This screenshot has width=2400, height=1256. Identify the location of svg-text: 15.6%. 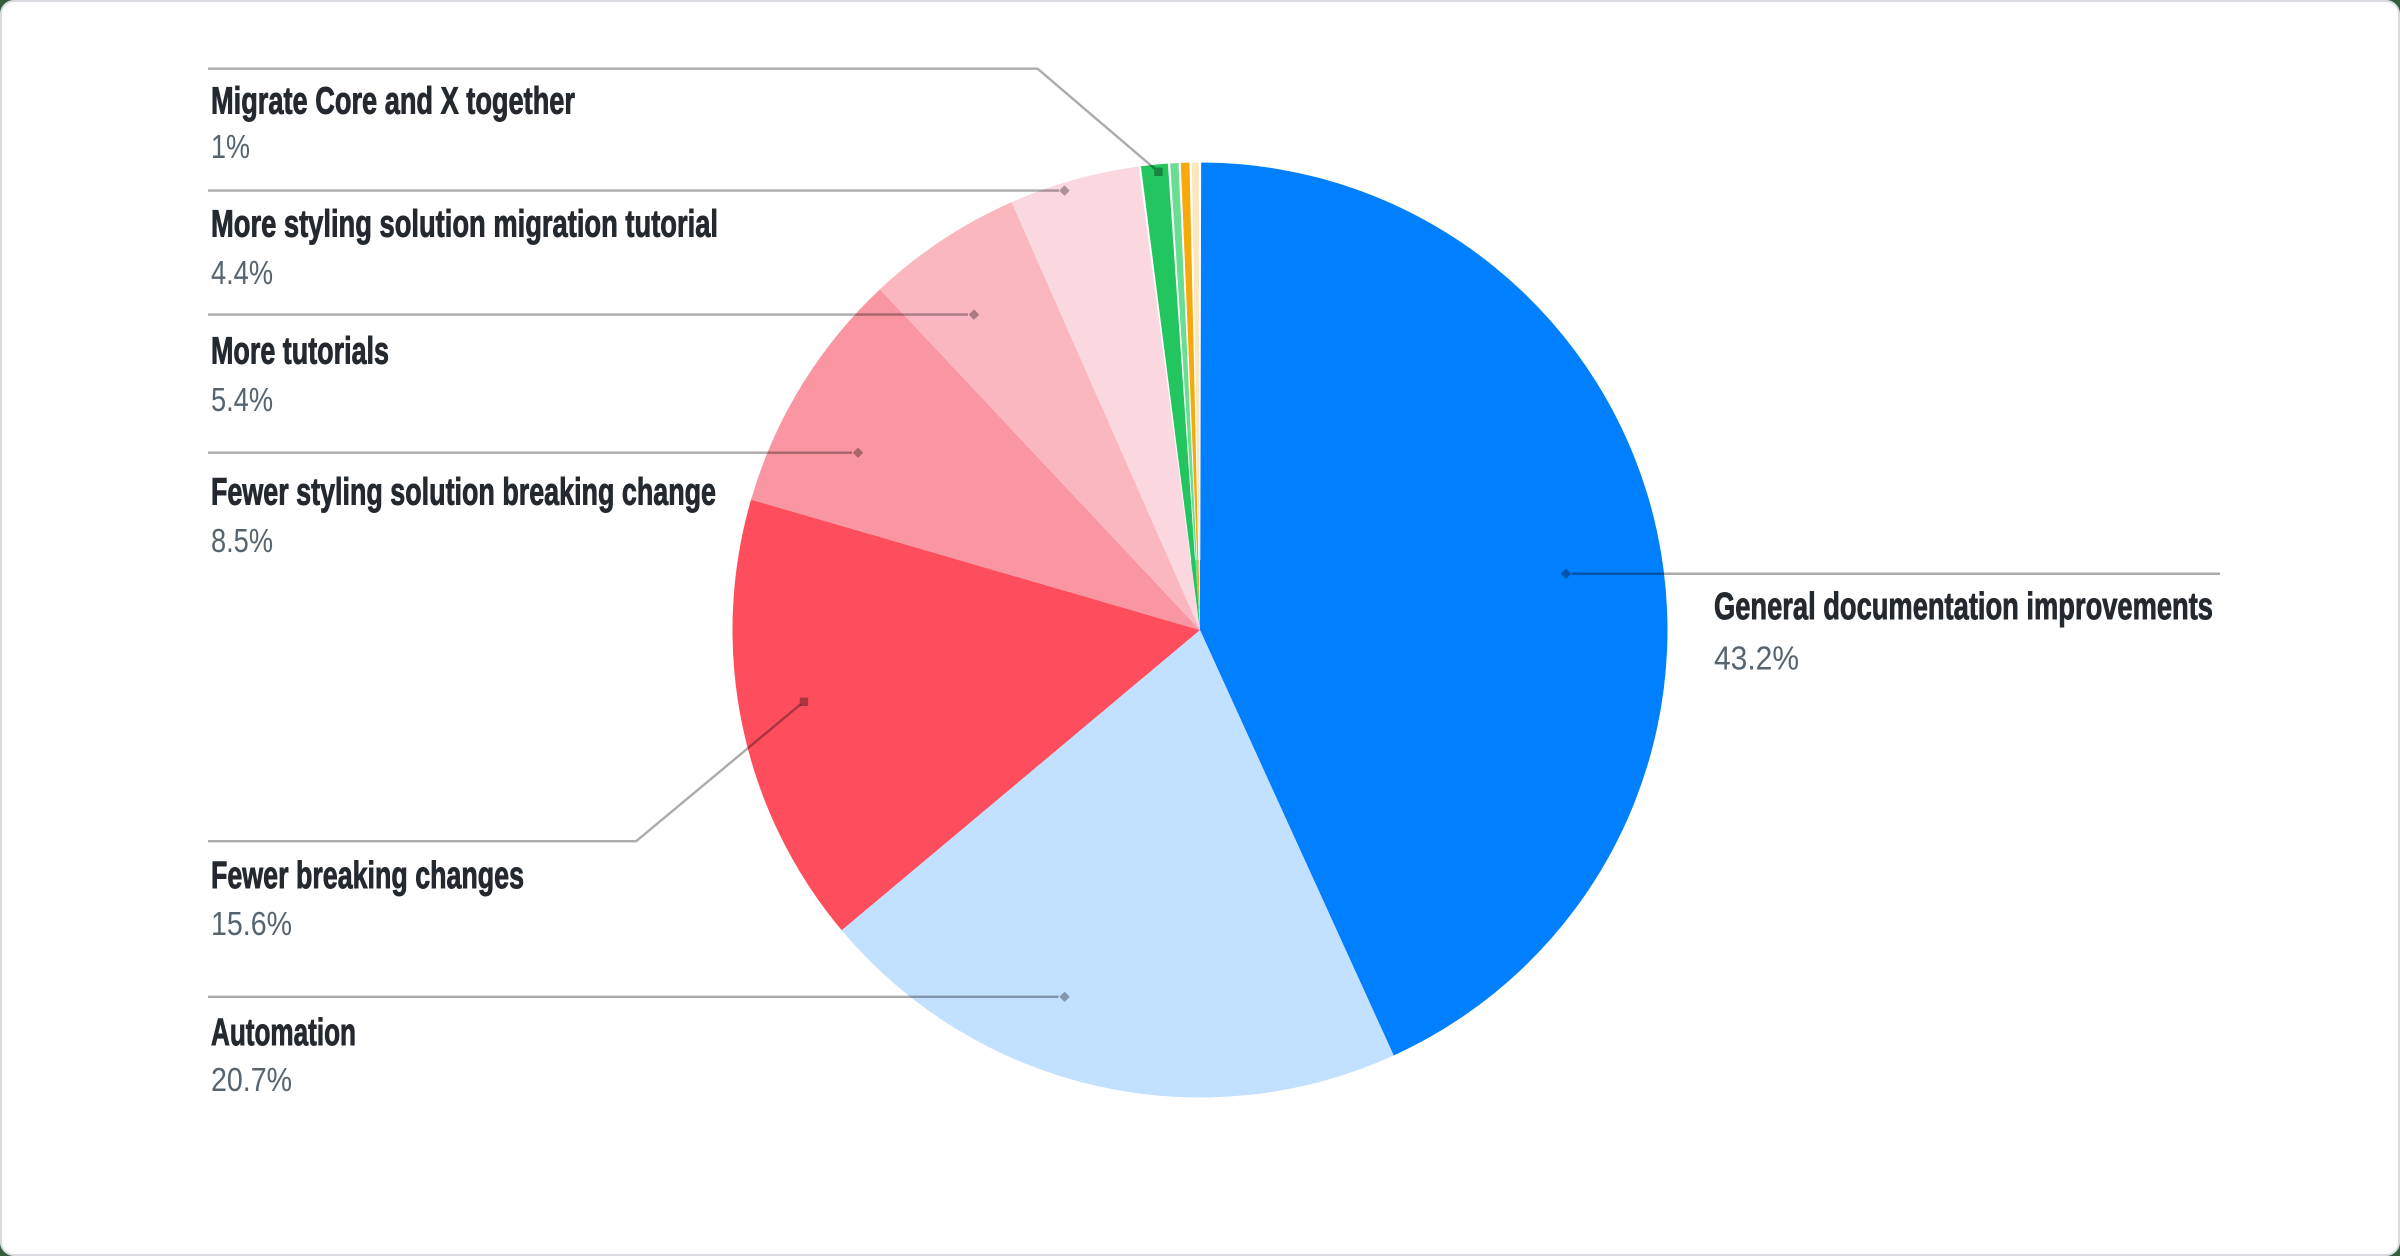
(251, 923).